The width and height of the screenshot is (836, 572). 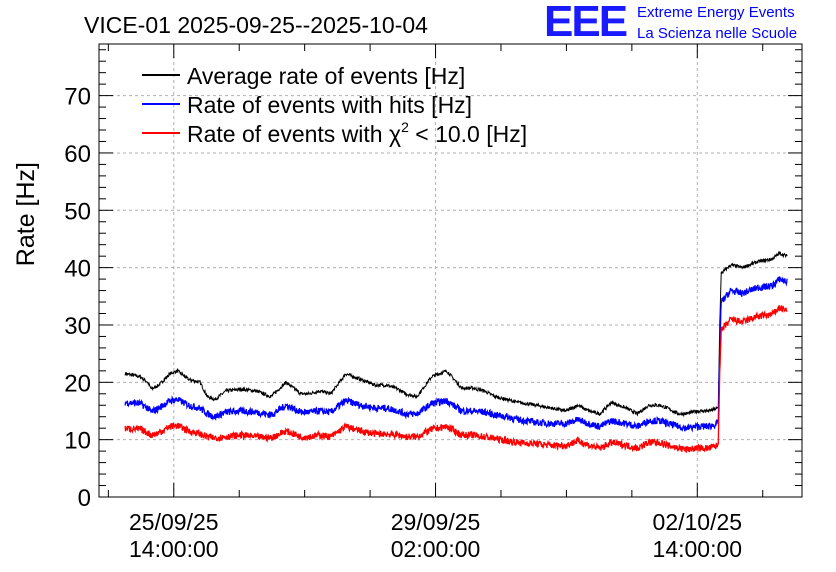 I want to click on legend-label-2: Rate of events with χ2 < 10.0 [Hz], so click(x=357, y=133).